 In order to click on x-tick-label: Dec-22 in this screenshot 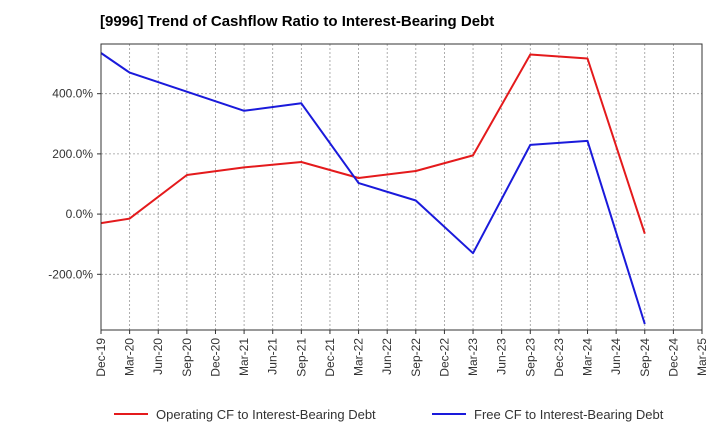, I will do `click(444, 357)`.